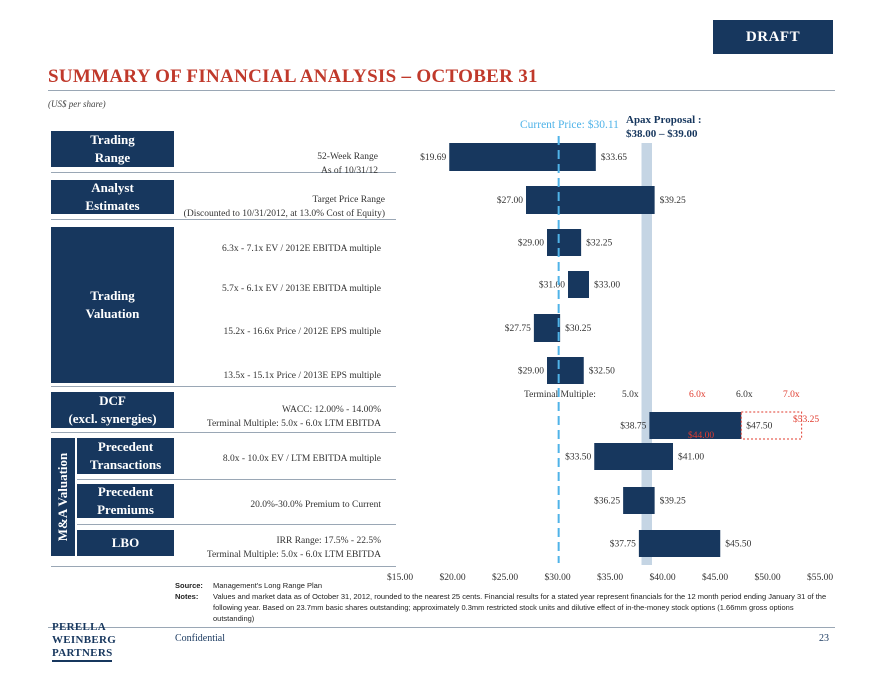 The width and height of the screenshot is (880, 680). What do you see at coordinates (602, 371) in the screenshot?
I see `bar-high-label: $32.50` at bounding box center [602, 371].